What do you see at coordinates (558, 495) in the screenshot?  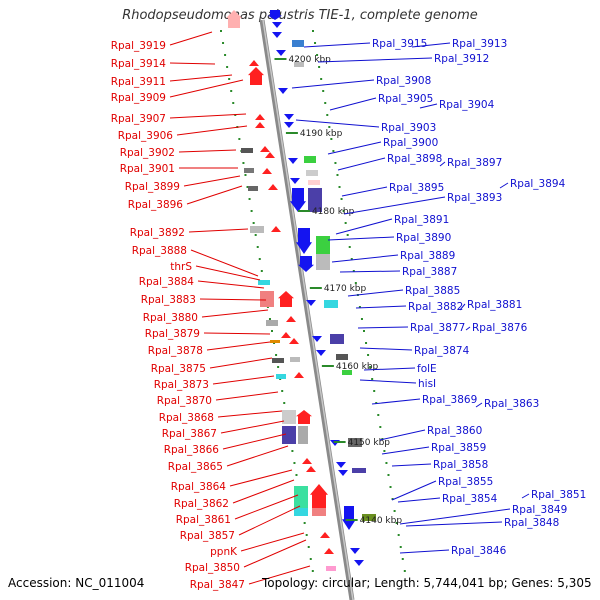 I see `gene-label-Rpal_3851: Rpal_3851` at bounding box center [558, 495].